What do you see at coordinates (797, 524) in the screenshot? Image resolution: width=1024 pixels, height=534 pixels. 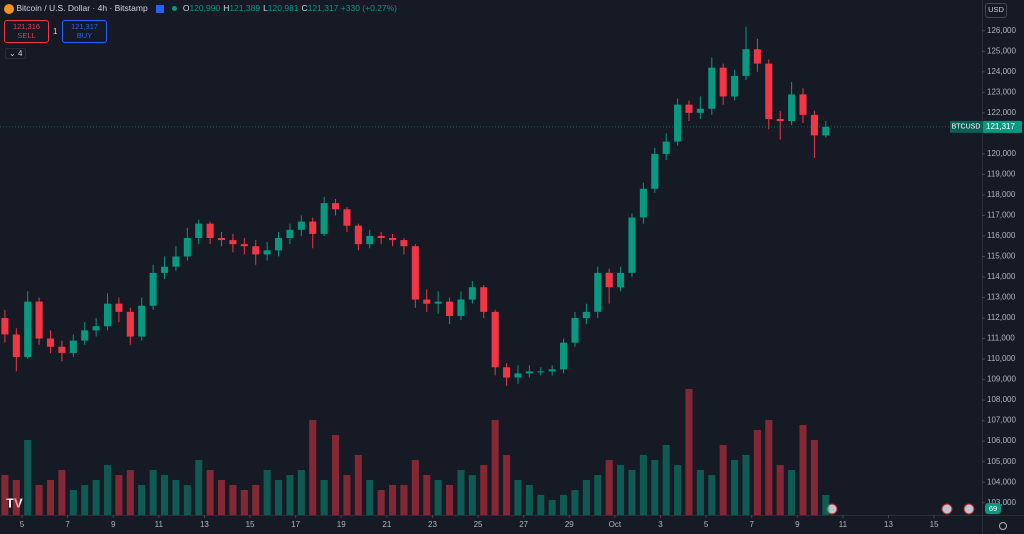 I see `x-tick-label: 9` at bounding box center [797, 524].